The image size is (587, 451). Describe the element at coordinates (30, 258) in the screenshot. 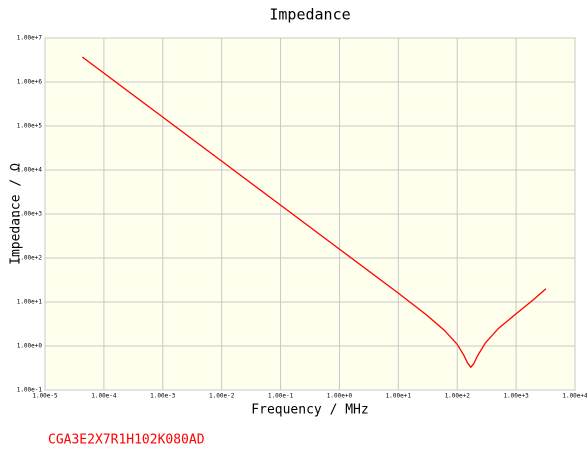

I see `y-tick-label: 1.00e+2` at that location.